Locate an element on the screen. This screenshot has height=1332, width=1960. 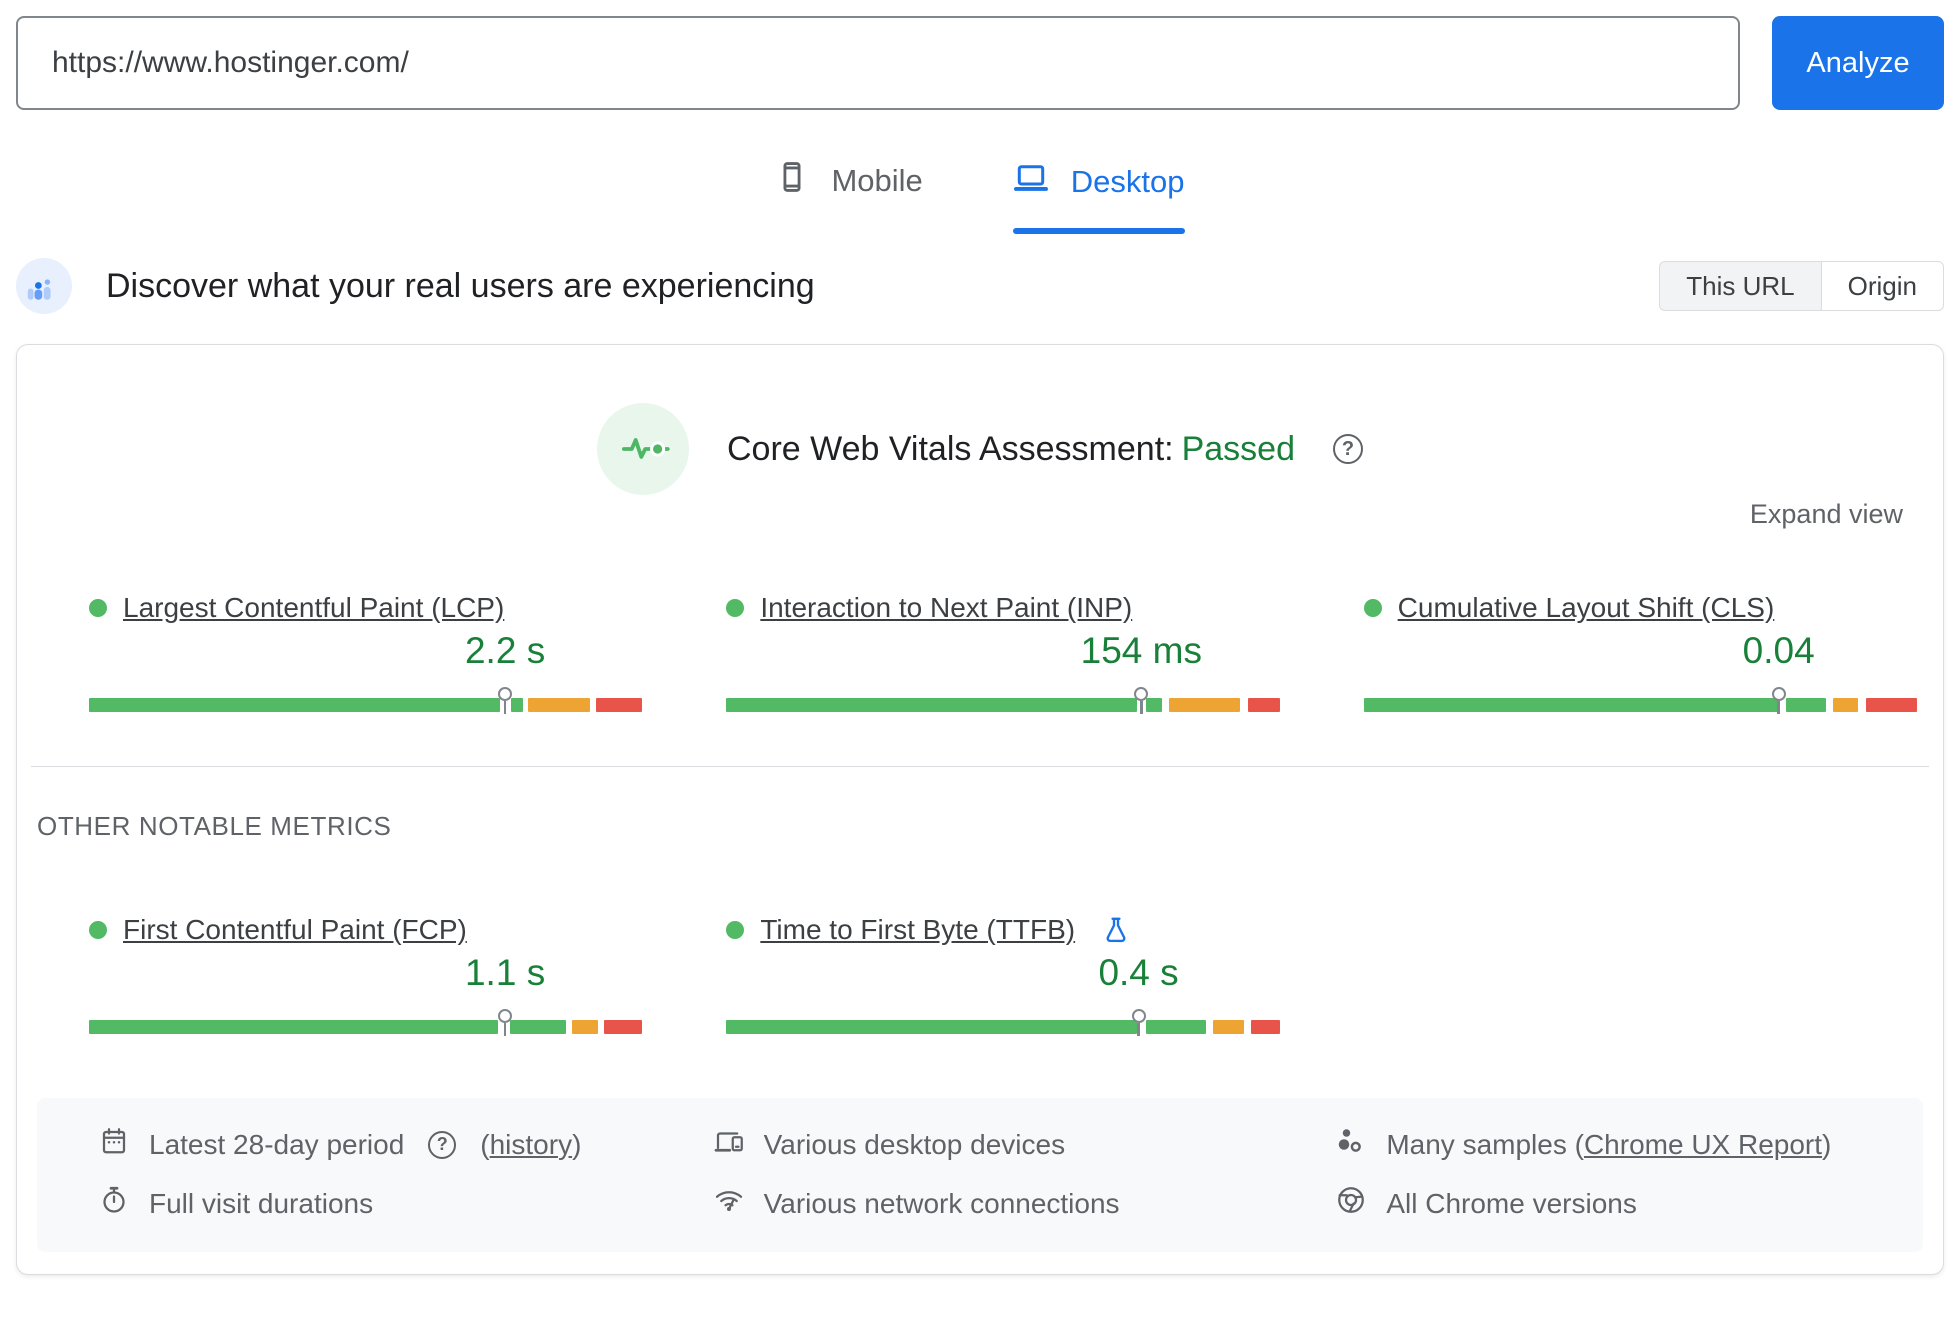
cwv-assessment-title: Core Web Vitals Assessment: Passed is located at coordinates (1010, 448).